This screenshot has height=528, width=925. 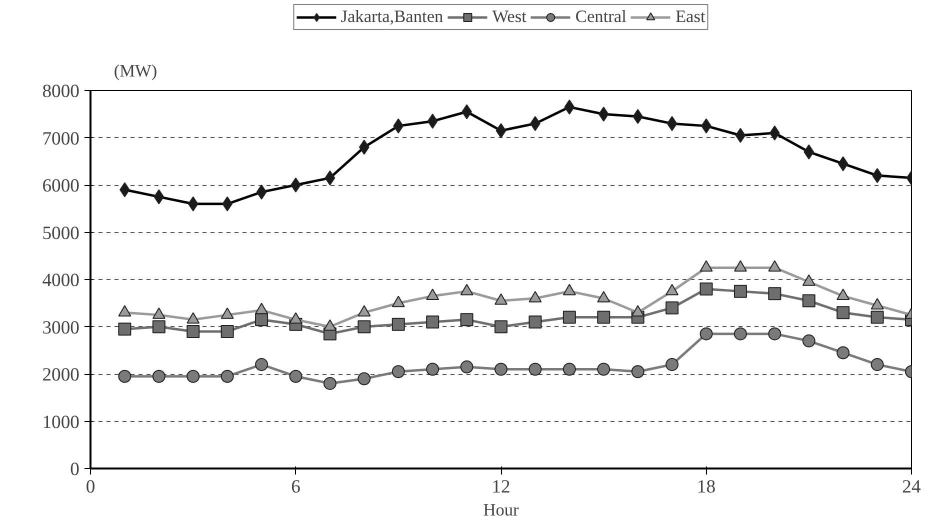 What do you see at coordinates (61, 327) in the screenshot?
I see `y-tick-label: 3000` at bounding box center [61, 327].